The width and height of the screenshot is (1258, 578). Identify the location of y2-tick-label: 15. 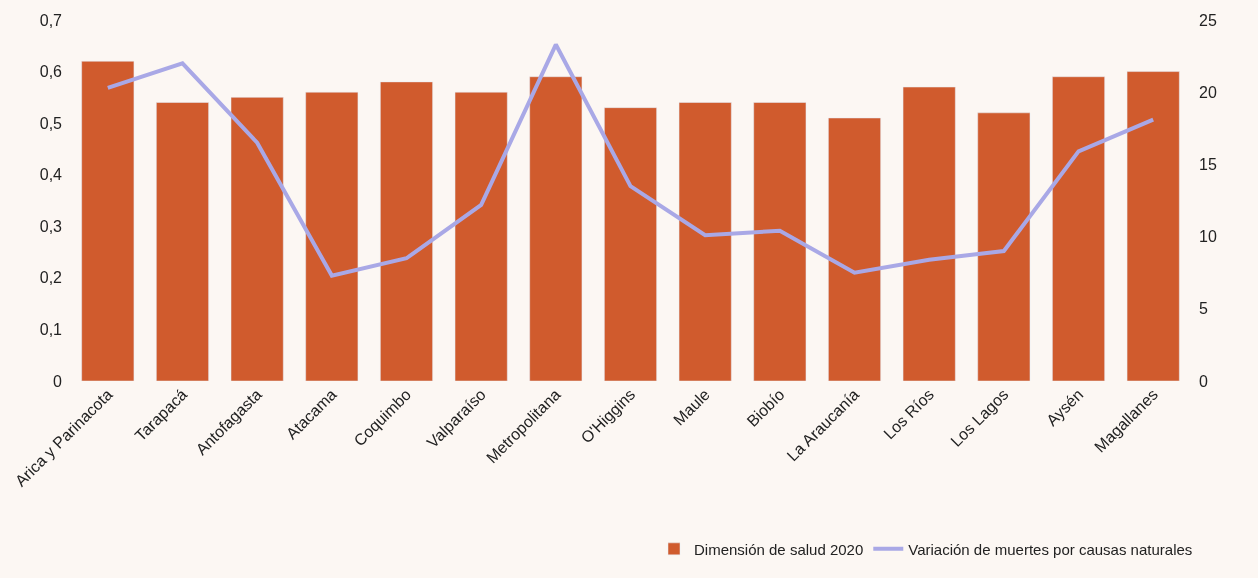
(1208, 164).